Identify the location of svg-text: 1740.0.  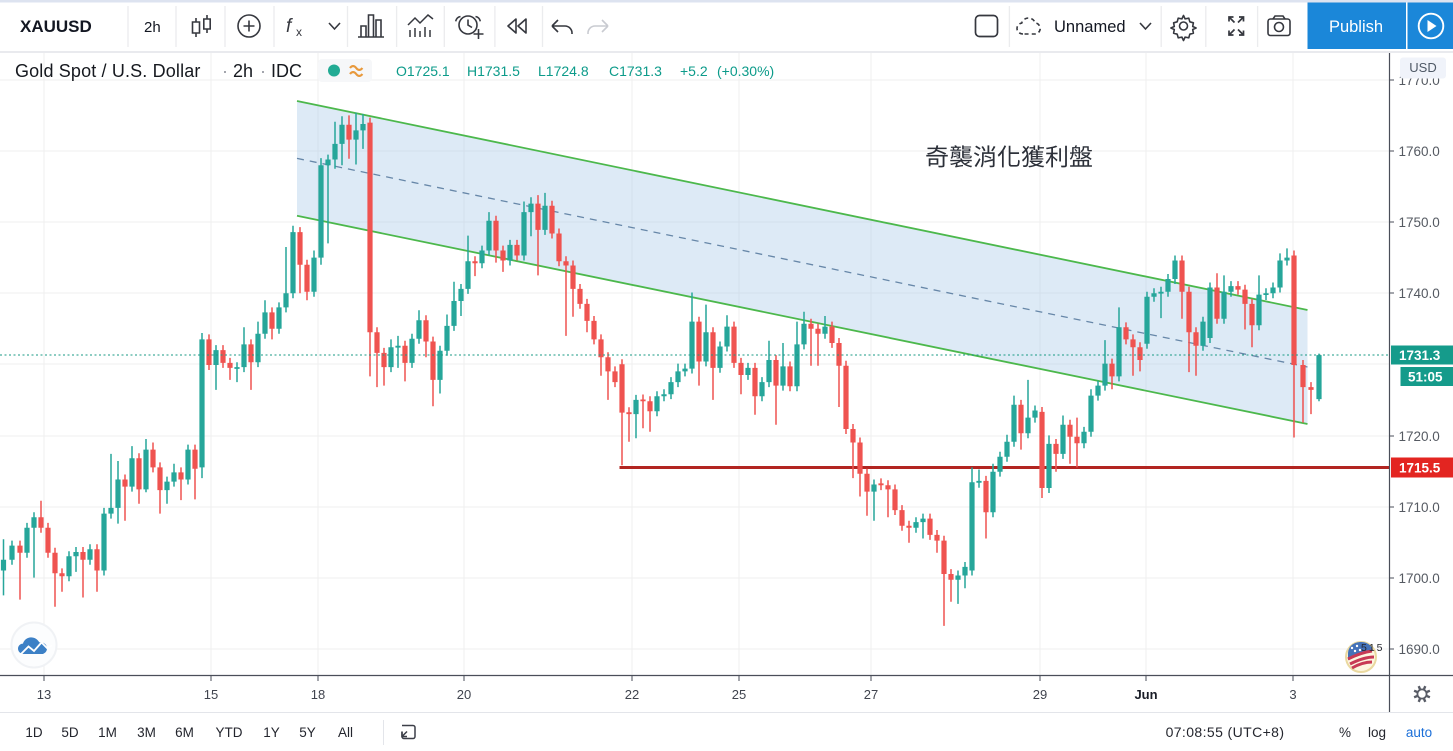
(1419, 293).